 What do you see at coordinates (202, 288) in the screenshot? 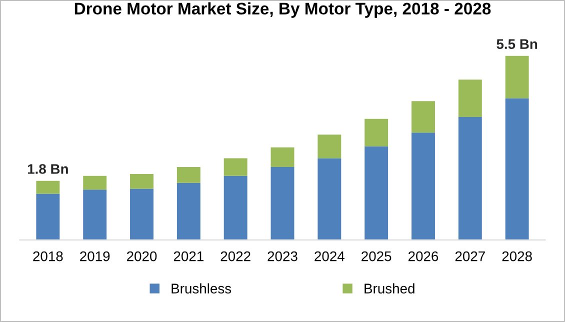
I see `legend-label: Brushless` at bounding box center [202, 288].